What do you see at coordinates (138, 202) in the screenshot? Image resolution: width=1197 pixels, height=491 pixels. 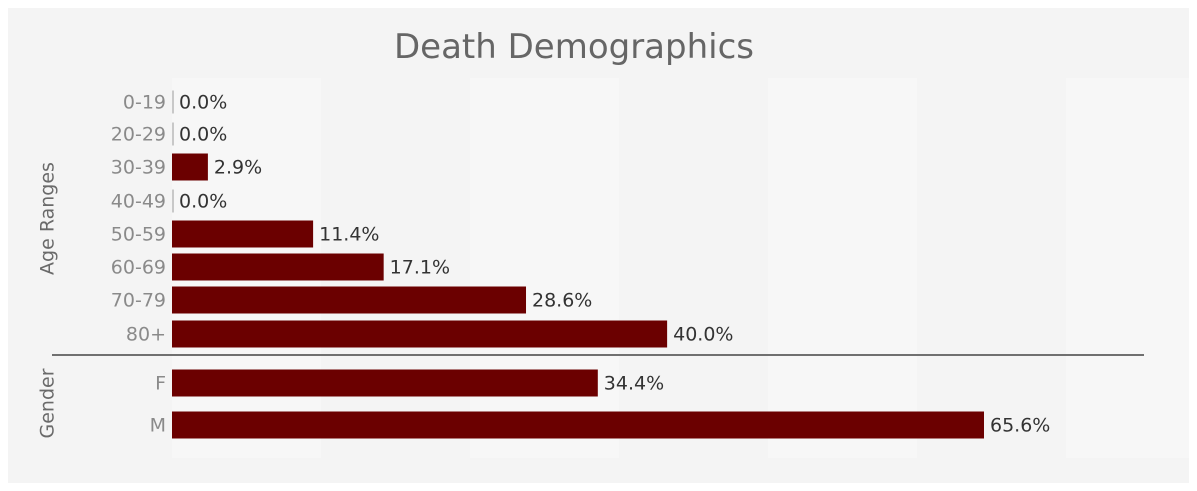 I see `category-label: 40-49` at bounding box center [138, 202].